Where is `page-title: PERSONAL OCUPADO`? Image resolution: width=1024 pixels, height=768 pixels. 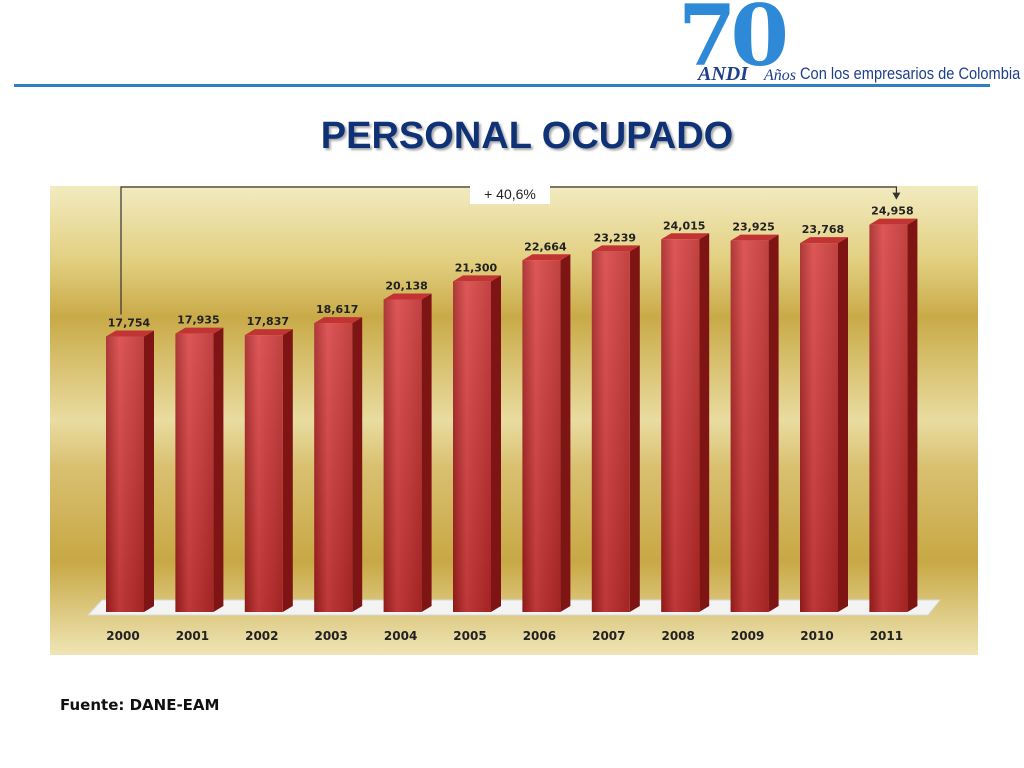
page-title: PERSONAL OCUPADO is located at coordinates (527, 136).